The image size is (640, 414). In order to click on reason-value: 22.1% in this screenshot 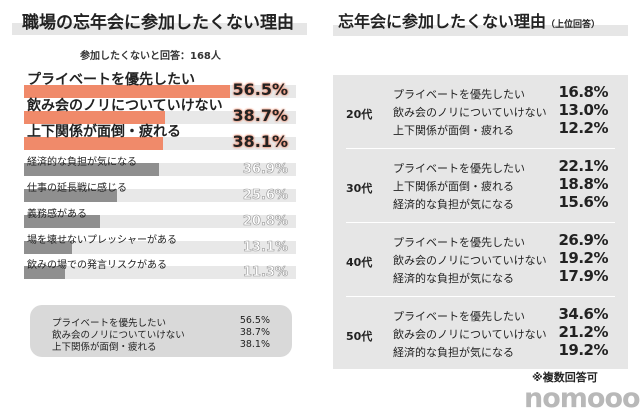, I will do `click(583, 166)`.